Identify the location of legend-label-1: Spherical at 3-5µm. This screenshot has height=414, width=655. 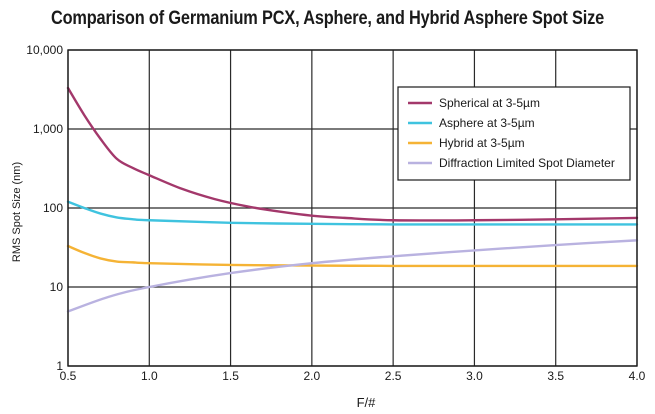
(489, 103).